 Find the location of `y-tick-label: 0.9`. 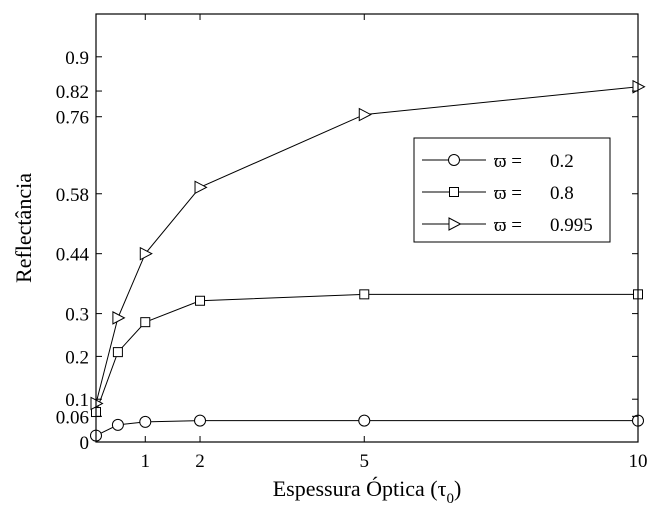

y-tick-label: 0.9 is located at coordinates (77, 58).